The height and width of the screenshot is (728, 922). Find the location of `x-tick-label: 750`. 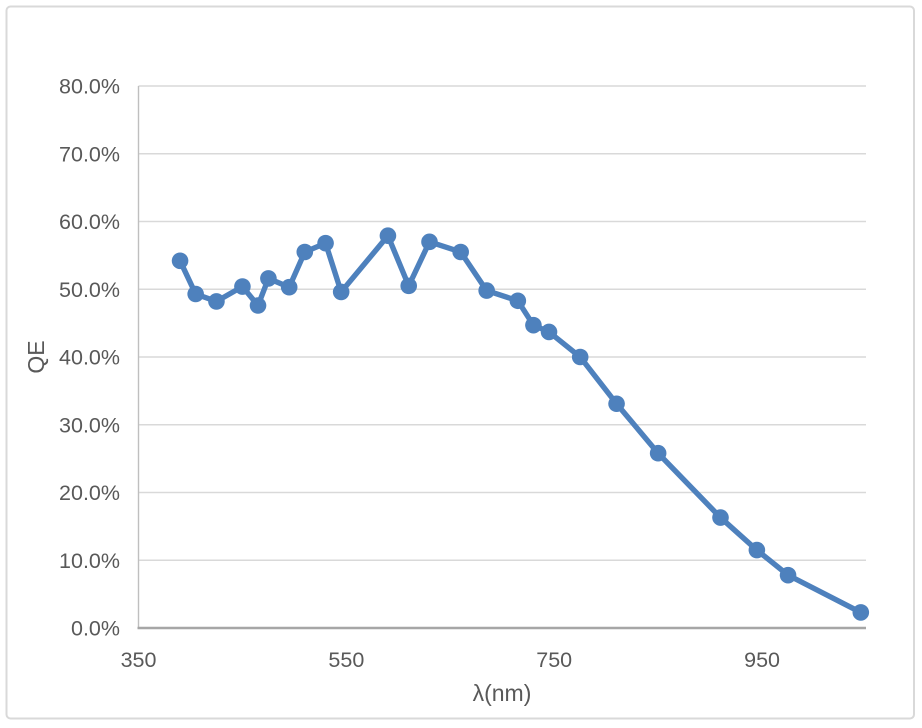

x-tick-label: 750 is located at coordinates (554, 660).